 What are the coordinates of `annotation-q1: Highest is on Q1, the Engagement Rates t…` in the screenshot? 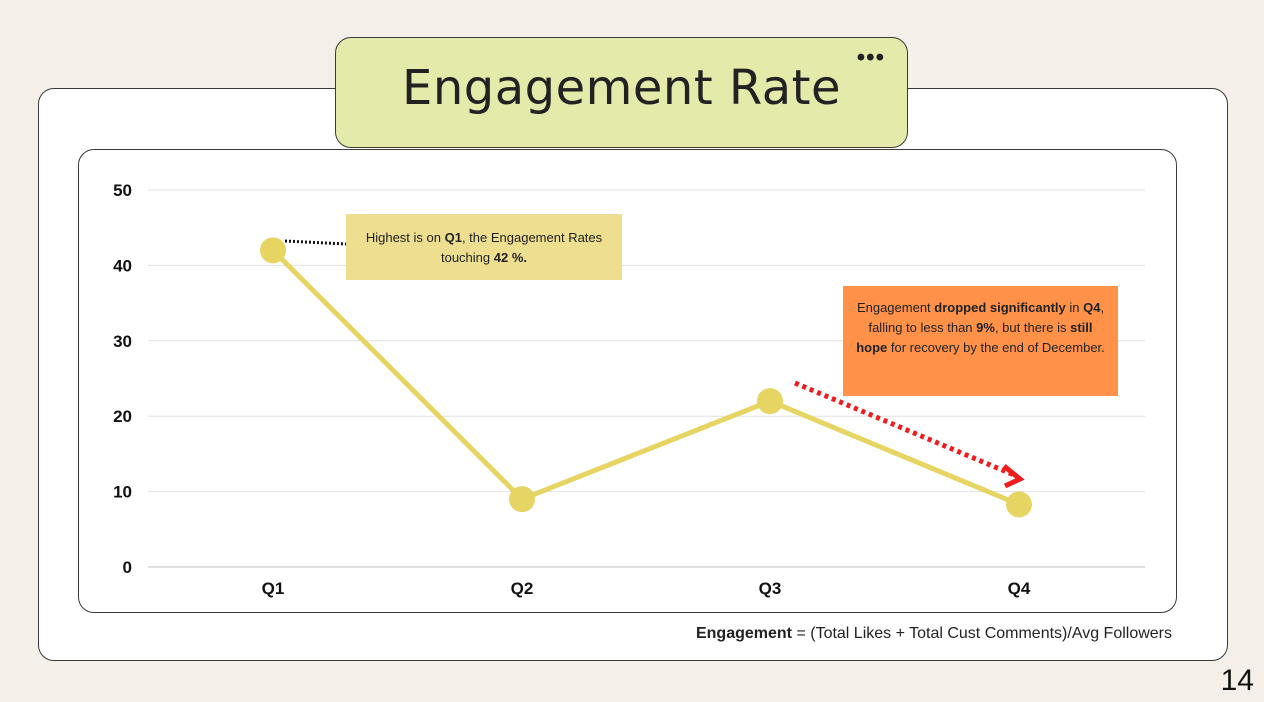 It's located at (484, 247).